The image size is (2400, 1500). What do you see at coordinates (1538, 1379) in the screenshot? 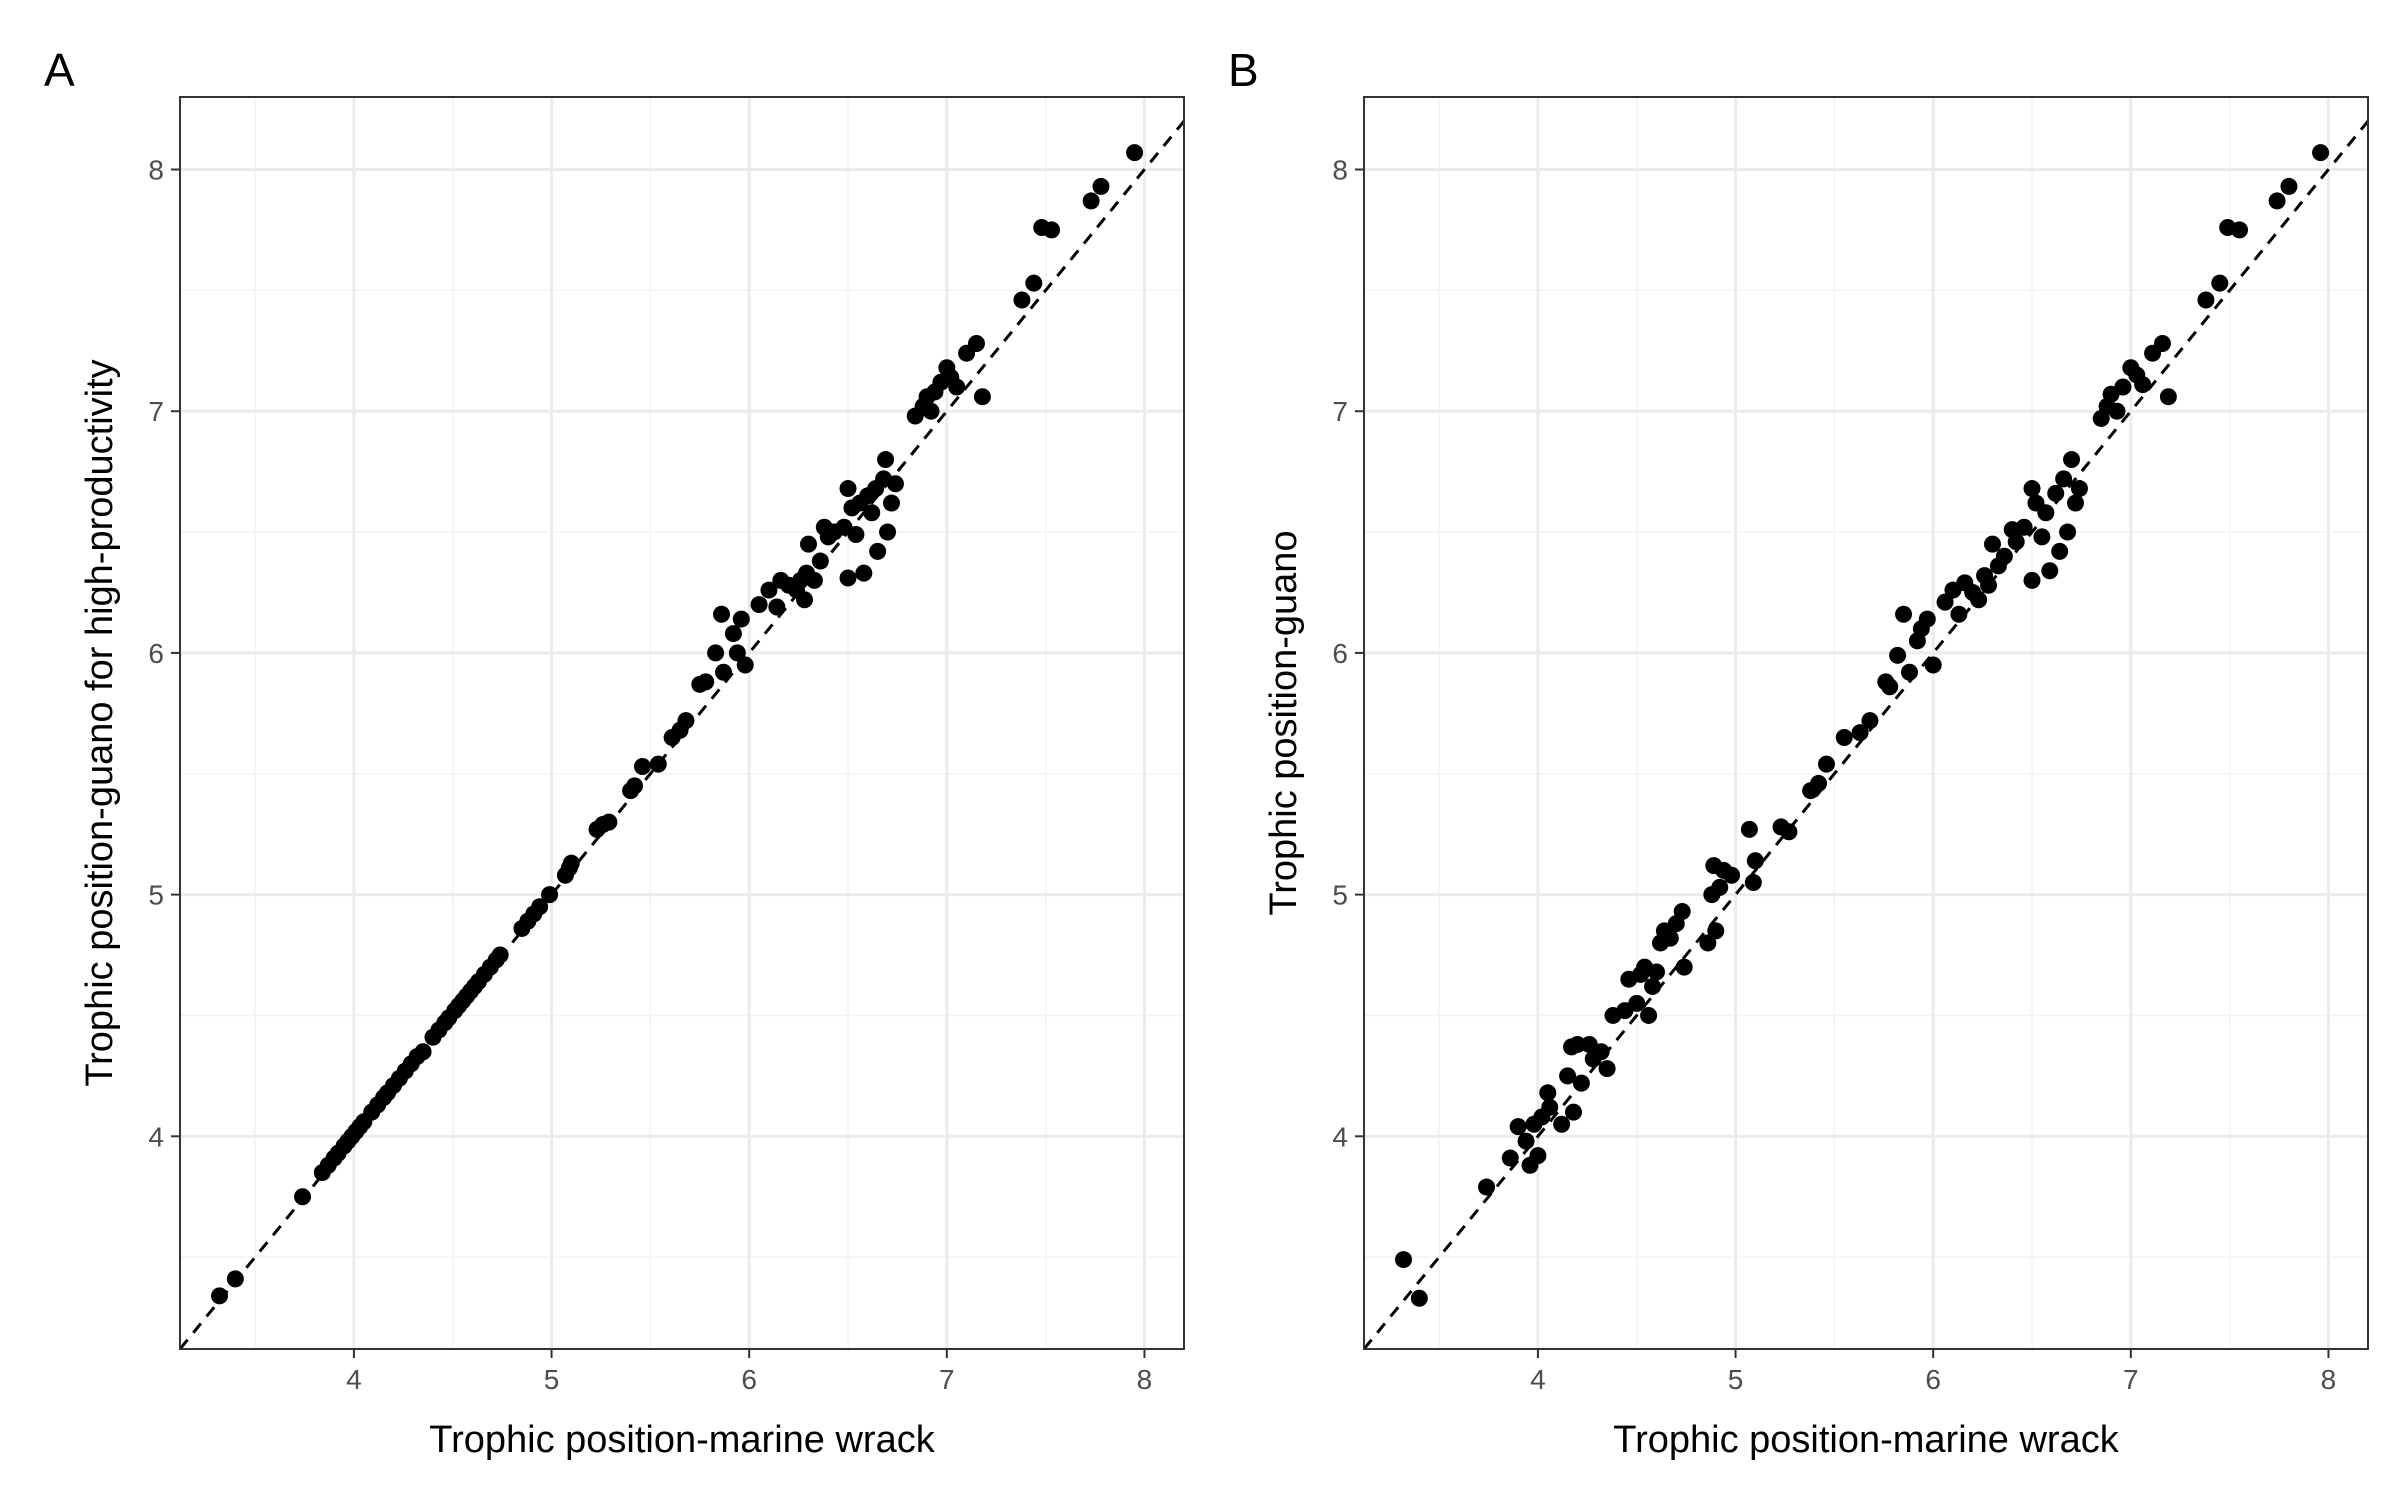
I see `x-tick-label: 4` at bounding box center [1538, 1379].